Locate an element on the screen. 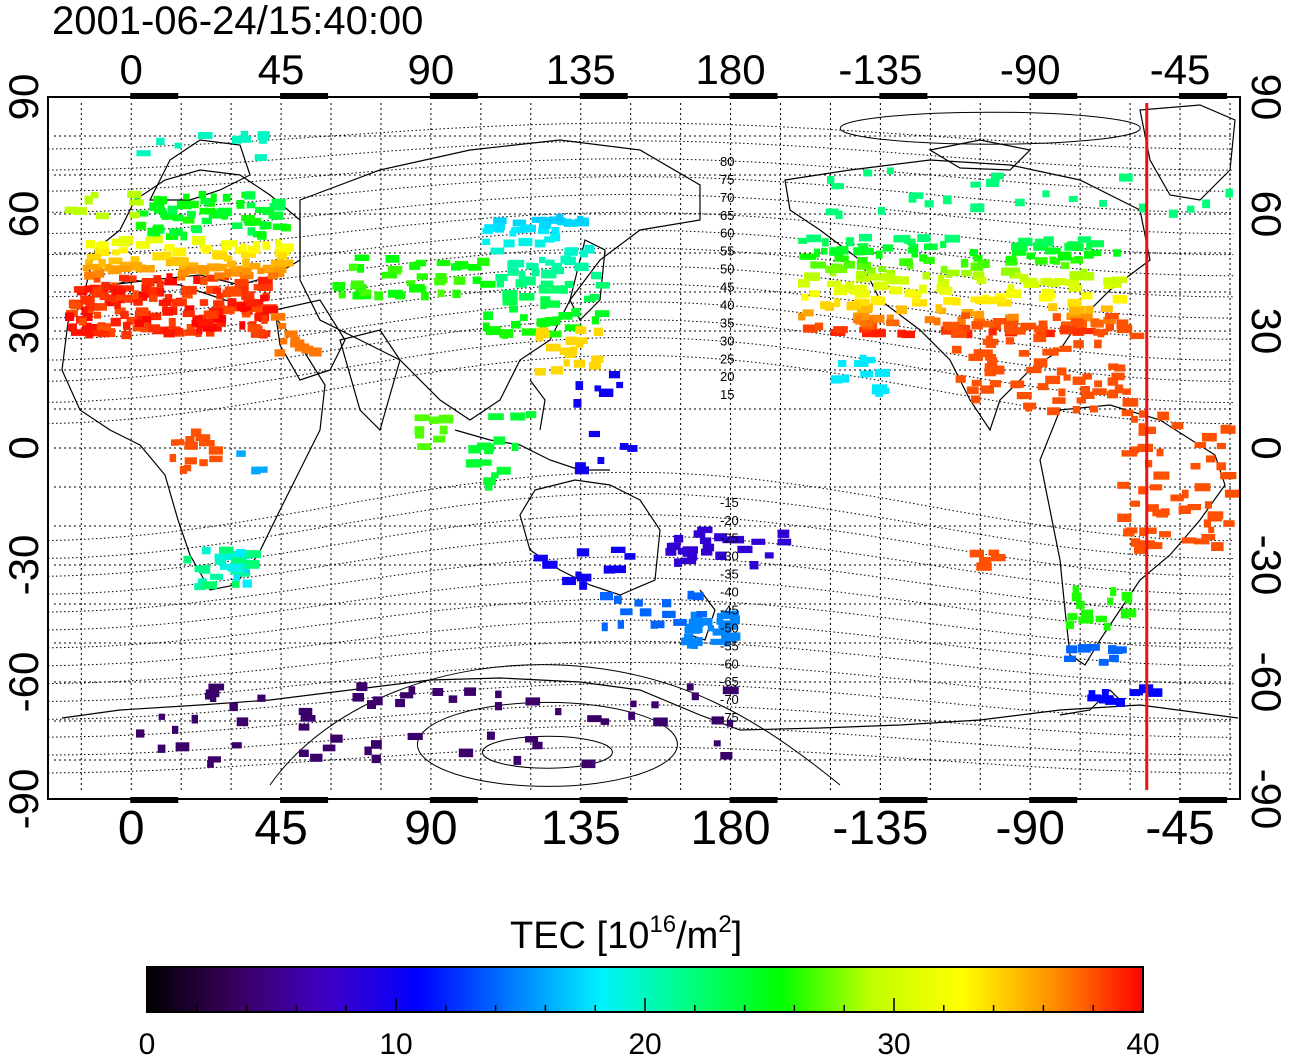  lat-label-right: 90 is located at coordinates (1266, 97).